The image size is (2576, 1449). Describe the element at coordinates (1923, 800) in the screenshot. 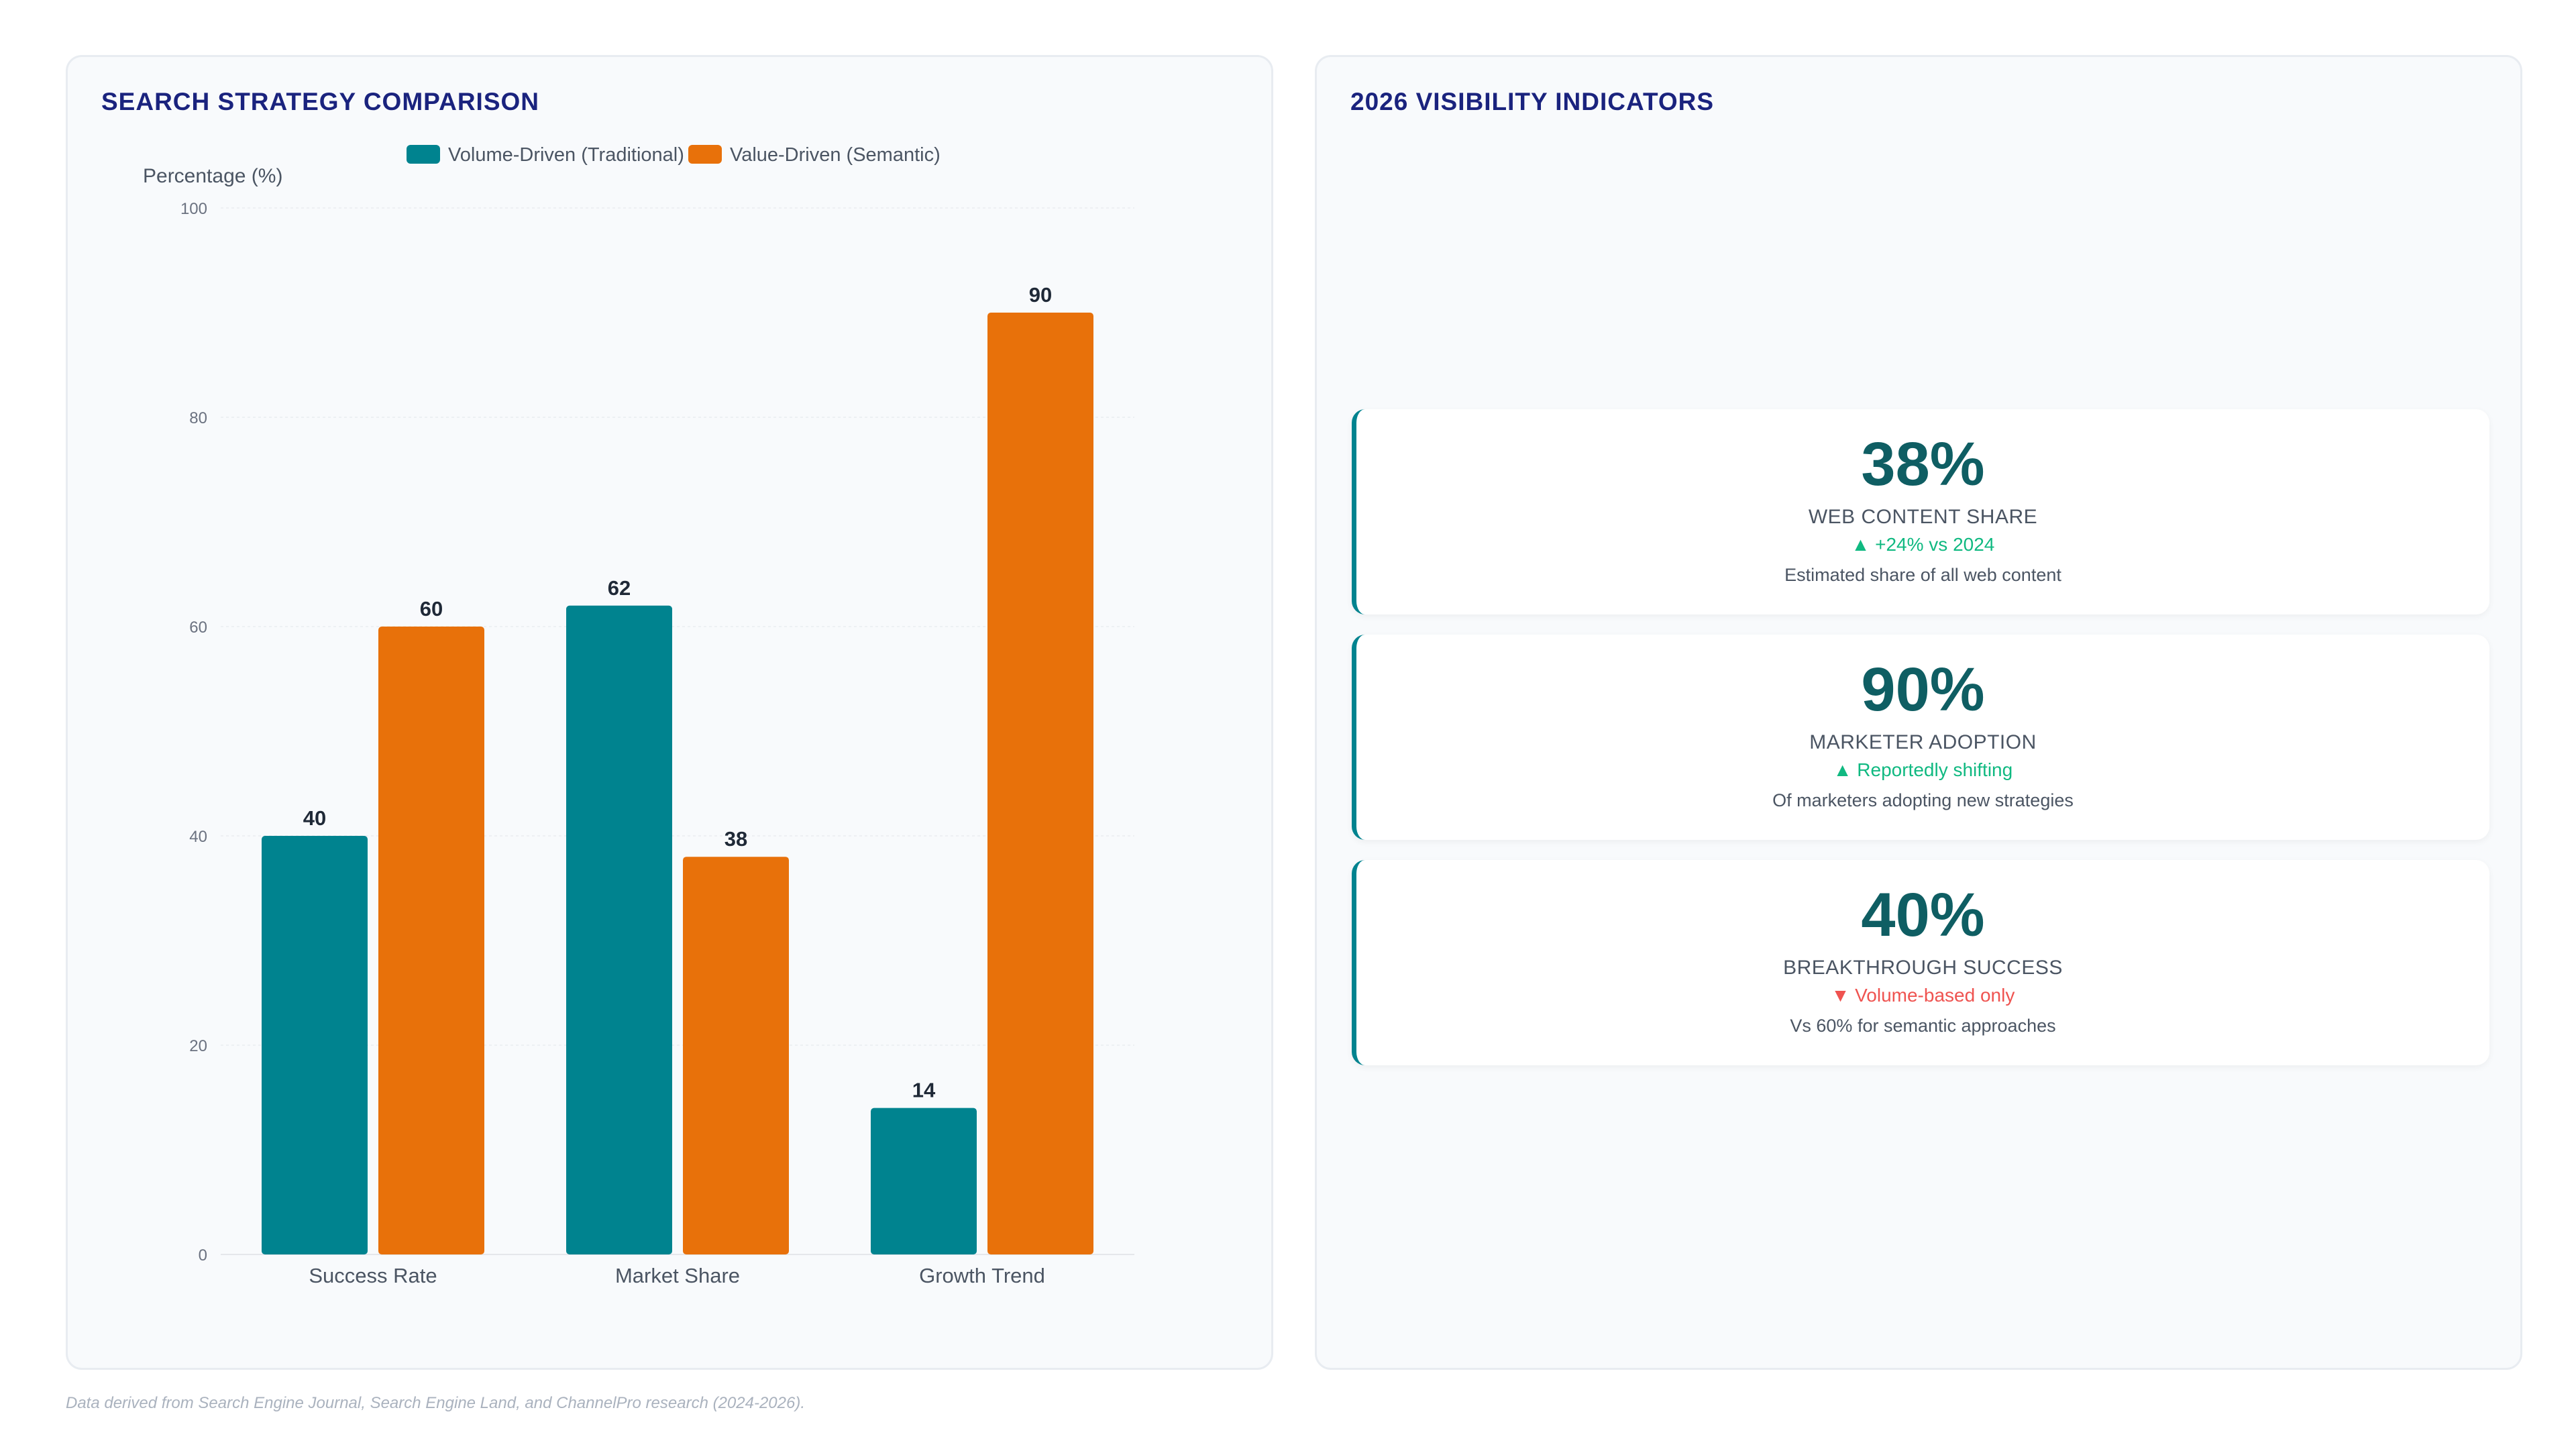

I see `kpi-description: Of marketers adopting new strategies` at that location.